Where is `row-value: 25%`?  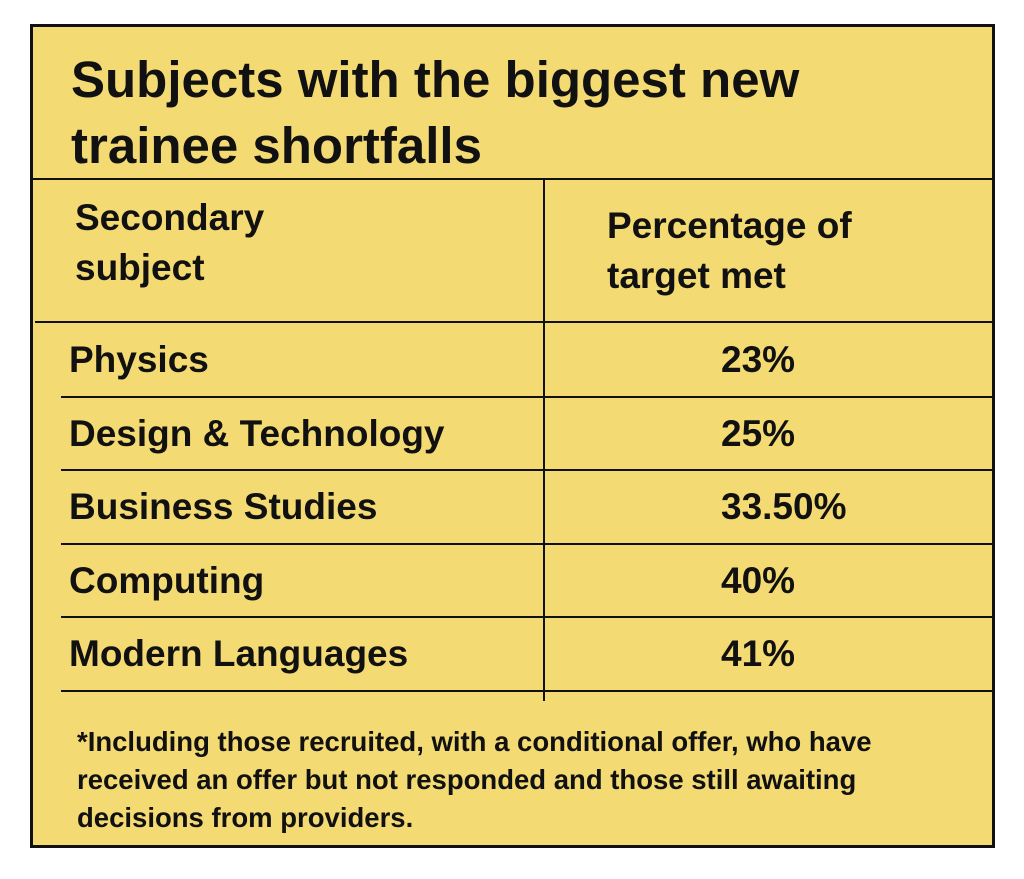
row-value: 25% is located at coordinates (758, 433).